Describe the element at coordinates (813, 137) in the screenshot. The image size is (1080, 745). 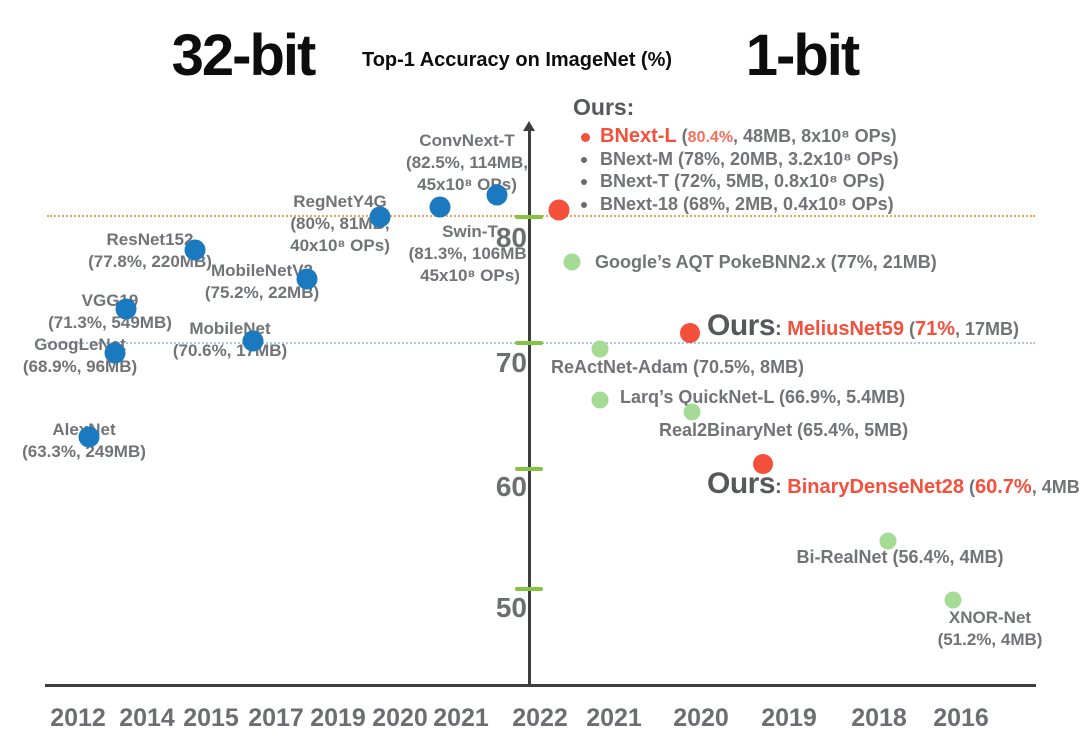
I see `legend-item-bnext-l: BNext-L (80.4%, 48MB, 8x10⁸ OPs)` at that location.